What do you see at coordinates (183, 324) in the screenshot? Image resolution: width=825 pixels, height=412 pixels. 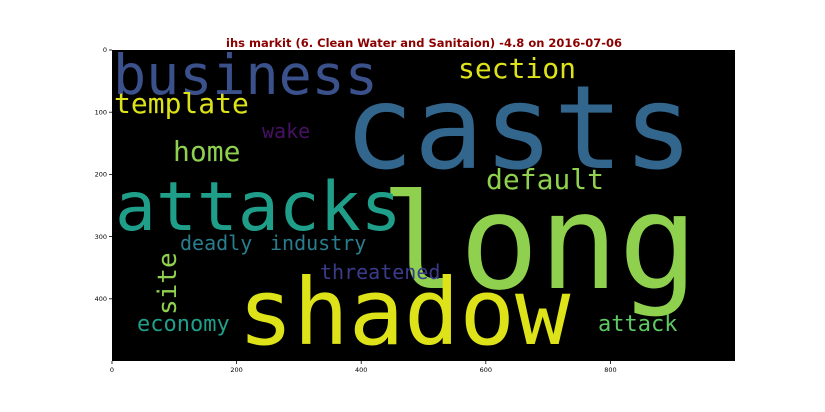 I see `word-economy: economy` at bounding box center [183, 324].